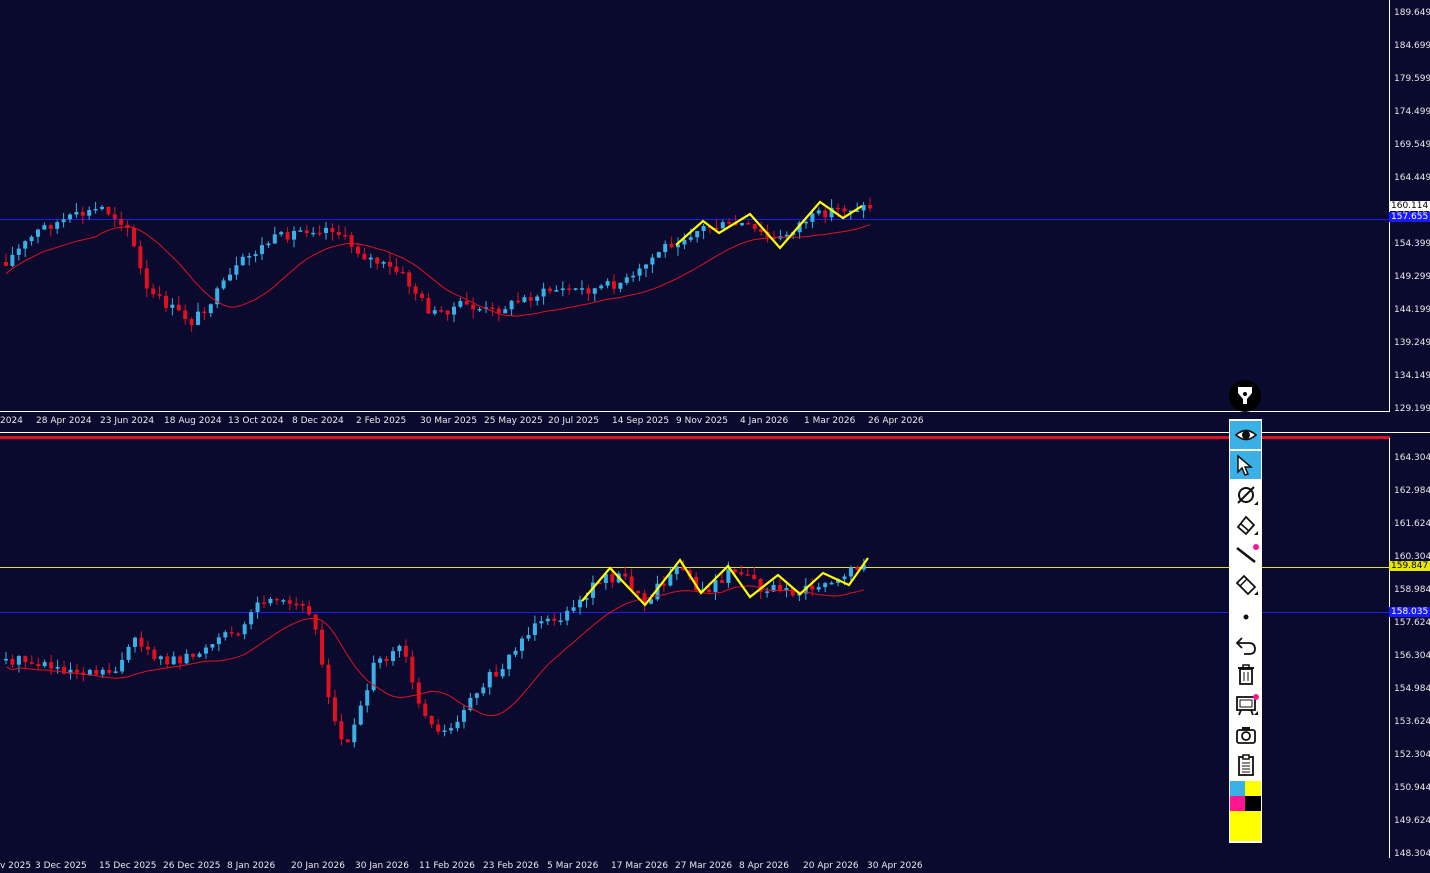 The height and width of the screenshot is (873, 1430). What do you see at coordinates (1245, 525) in the screenshot?
I see `eraser-button` at bounding box center [1245, 525].